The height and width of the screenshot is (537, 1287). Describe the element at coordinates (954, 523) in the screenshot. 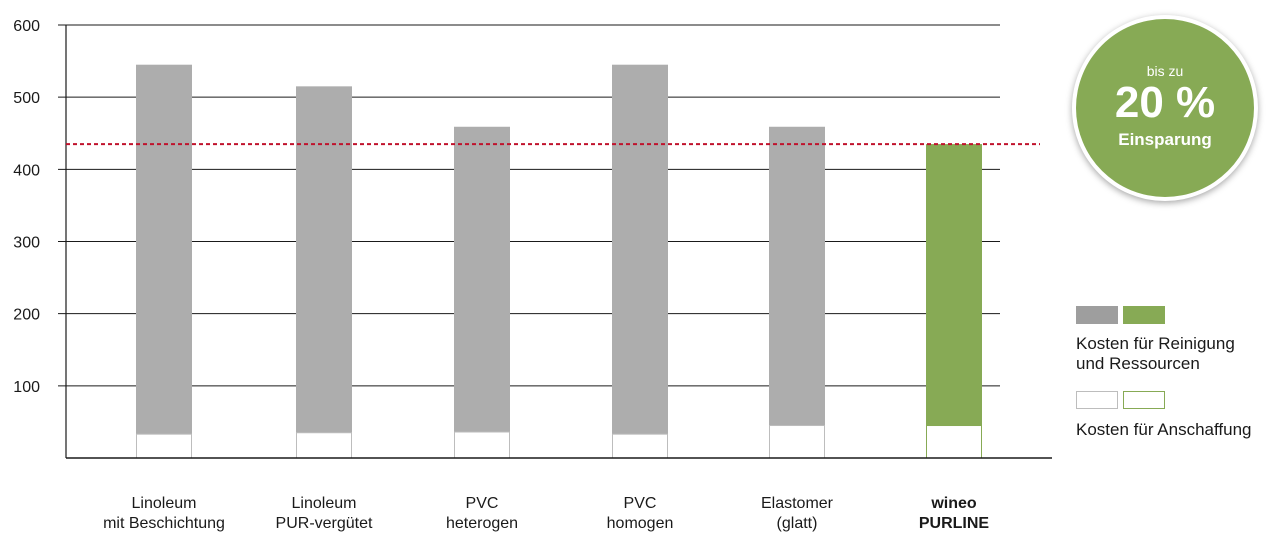

I see `x-category-line: PURLINE` at that location.